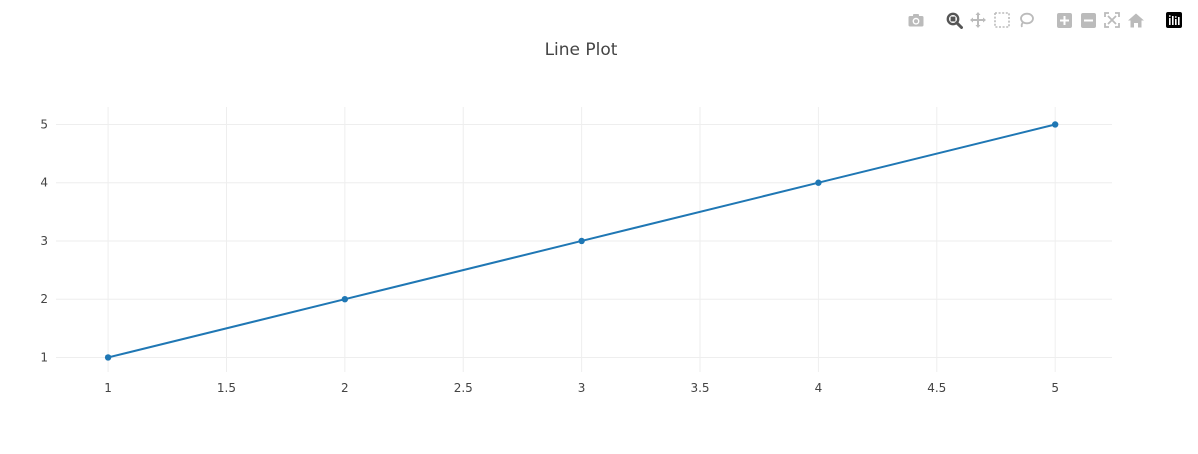 This screenshot has height=454, width=1198. What do you see at coordinates (1045, 20) in the screenshot?
I see `modebar-toolbar` at bounding box center [1045, 20].